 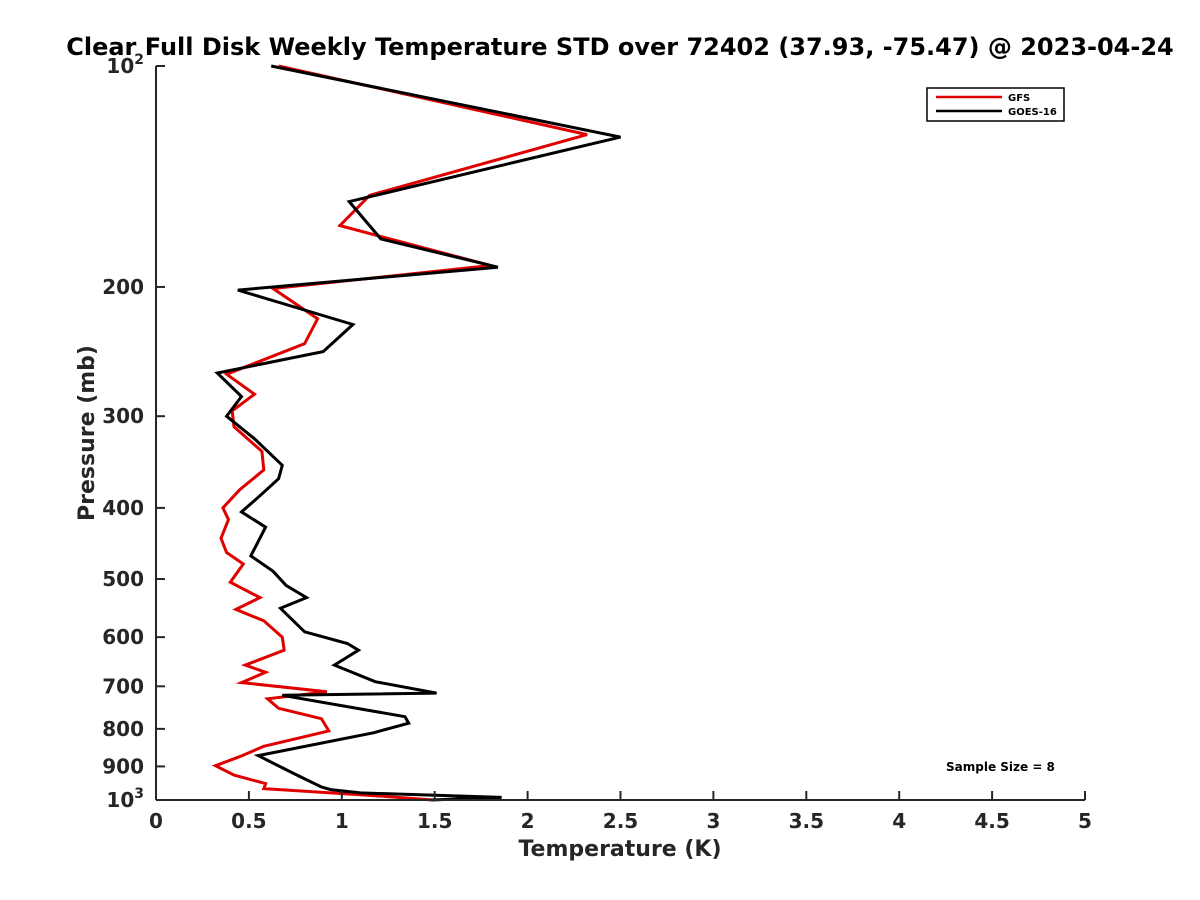 What do you see at coordinates (991, 821) in the screenshot?
I see `x-tick-label-4-5: 4.5` at bounding box center [991, 821].